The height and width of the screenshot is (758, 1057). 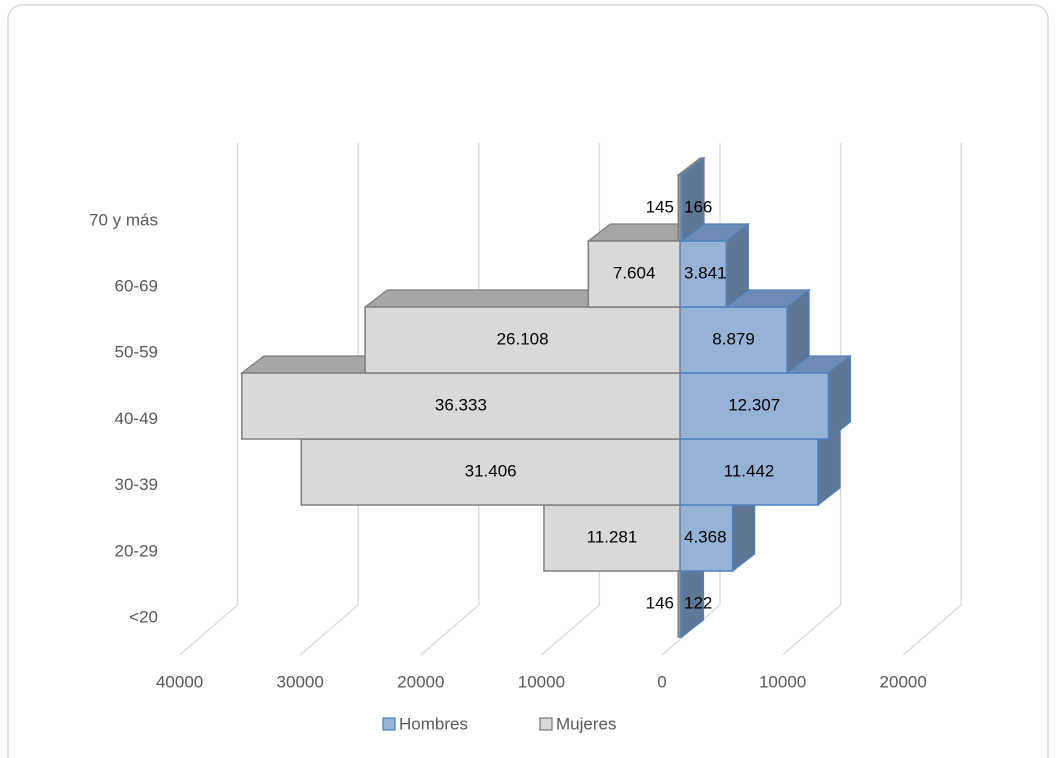 What do you see at coordinates (123, 219) in the screenshot?
I see `y-tick-label: 70 y más` at bounding box center [123, 219].